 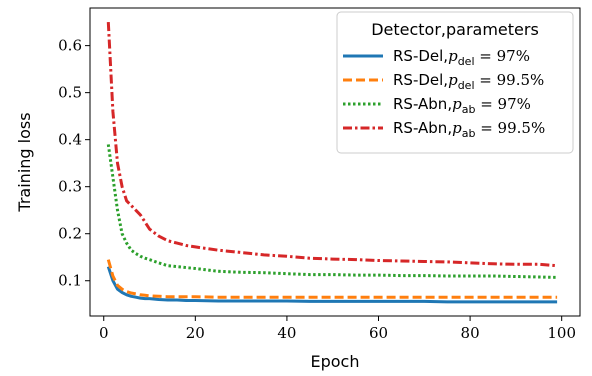 What do you see at coordinates (74, 163) in the screenshot?
I see `y-axis-ticks: 0.1 0.2 0.3 0.4 0.5 0.6` at bounding box center [74, 163].